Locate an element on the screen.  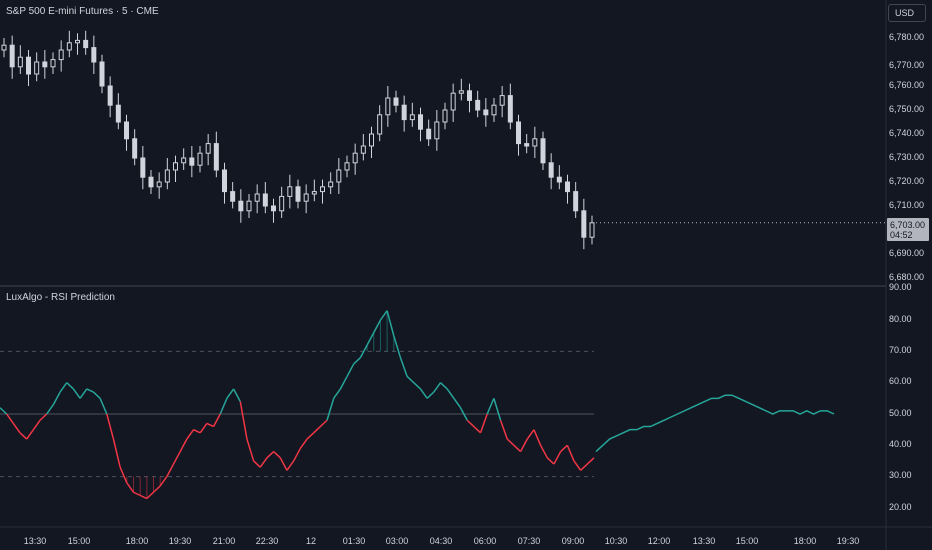
time-axis-label: 19:30 is located at coordinates (848, 541).